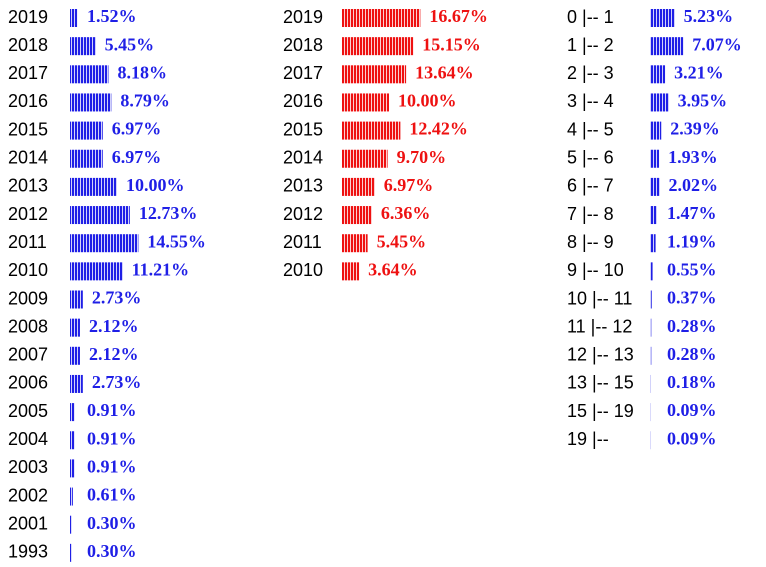 This screenshot has height=567, width=766. What do you see at coordinates (590, 129) in the screenshot?
I see `category-label: 4 |-- 5` at bounding box center [590, 129].